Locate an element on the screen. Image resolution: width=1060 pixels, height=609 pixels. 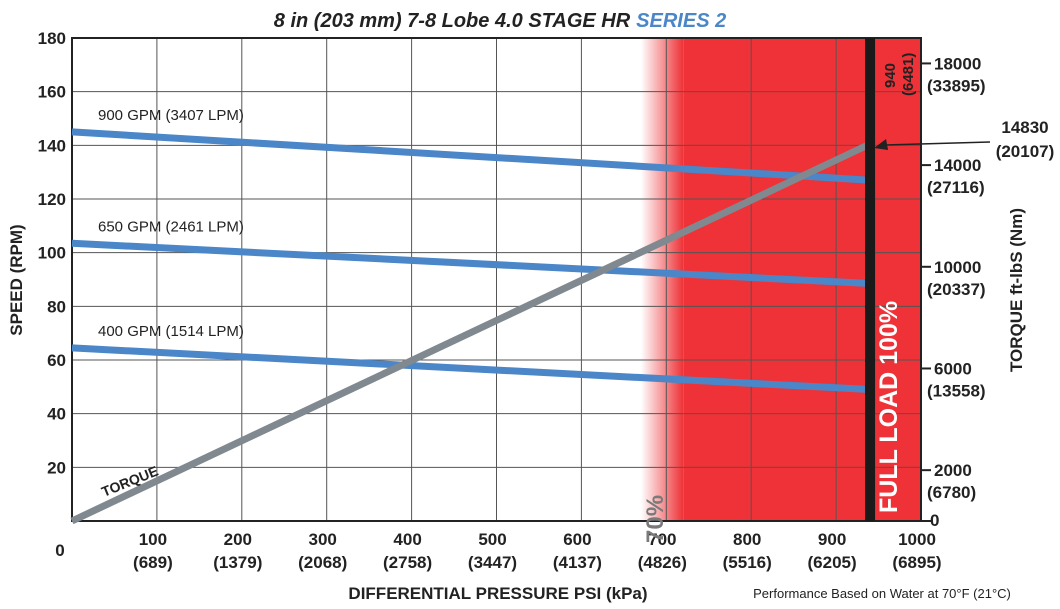
y2-tick-label: 0 is located at coordinates (934, 520).